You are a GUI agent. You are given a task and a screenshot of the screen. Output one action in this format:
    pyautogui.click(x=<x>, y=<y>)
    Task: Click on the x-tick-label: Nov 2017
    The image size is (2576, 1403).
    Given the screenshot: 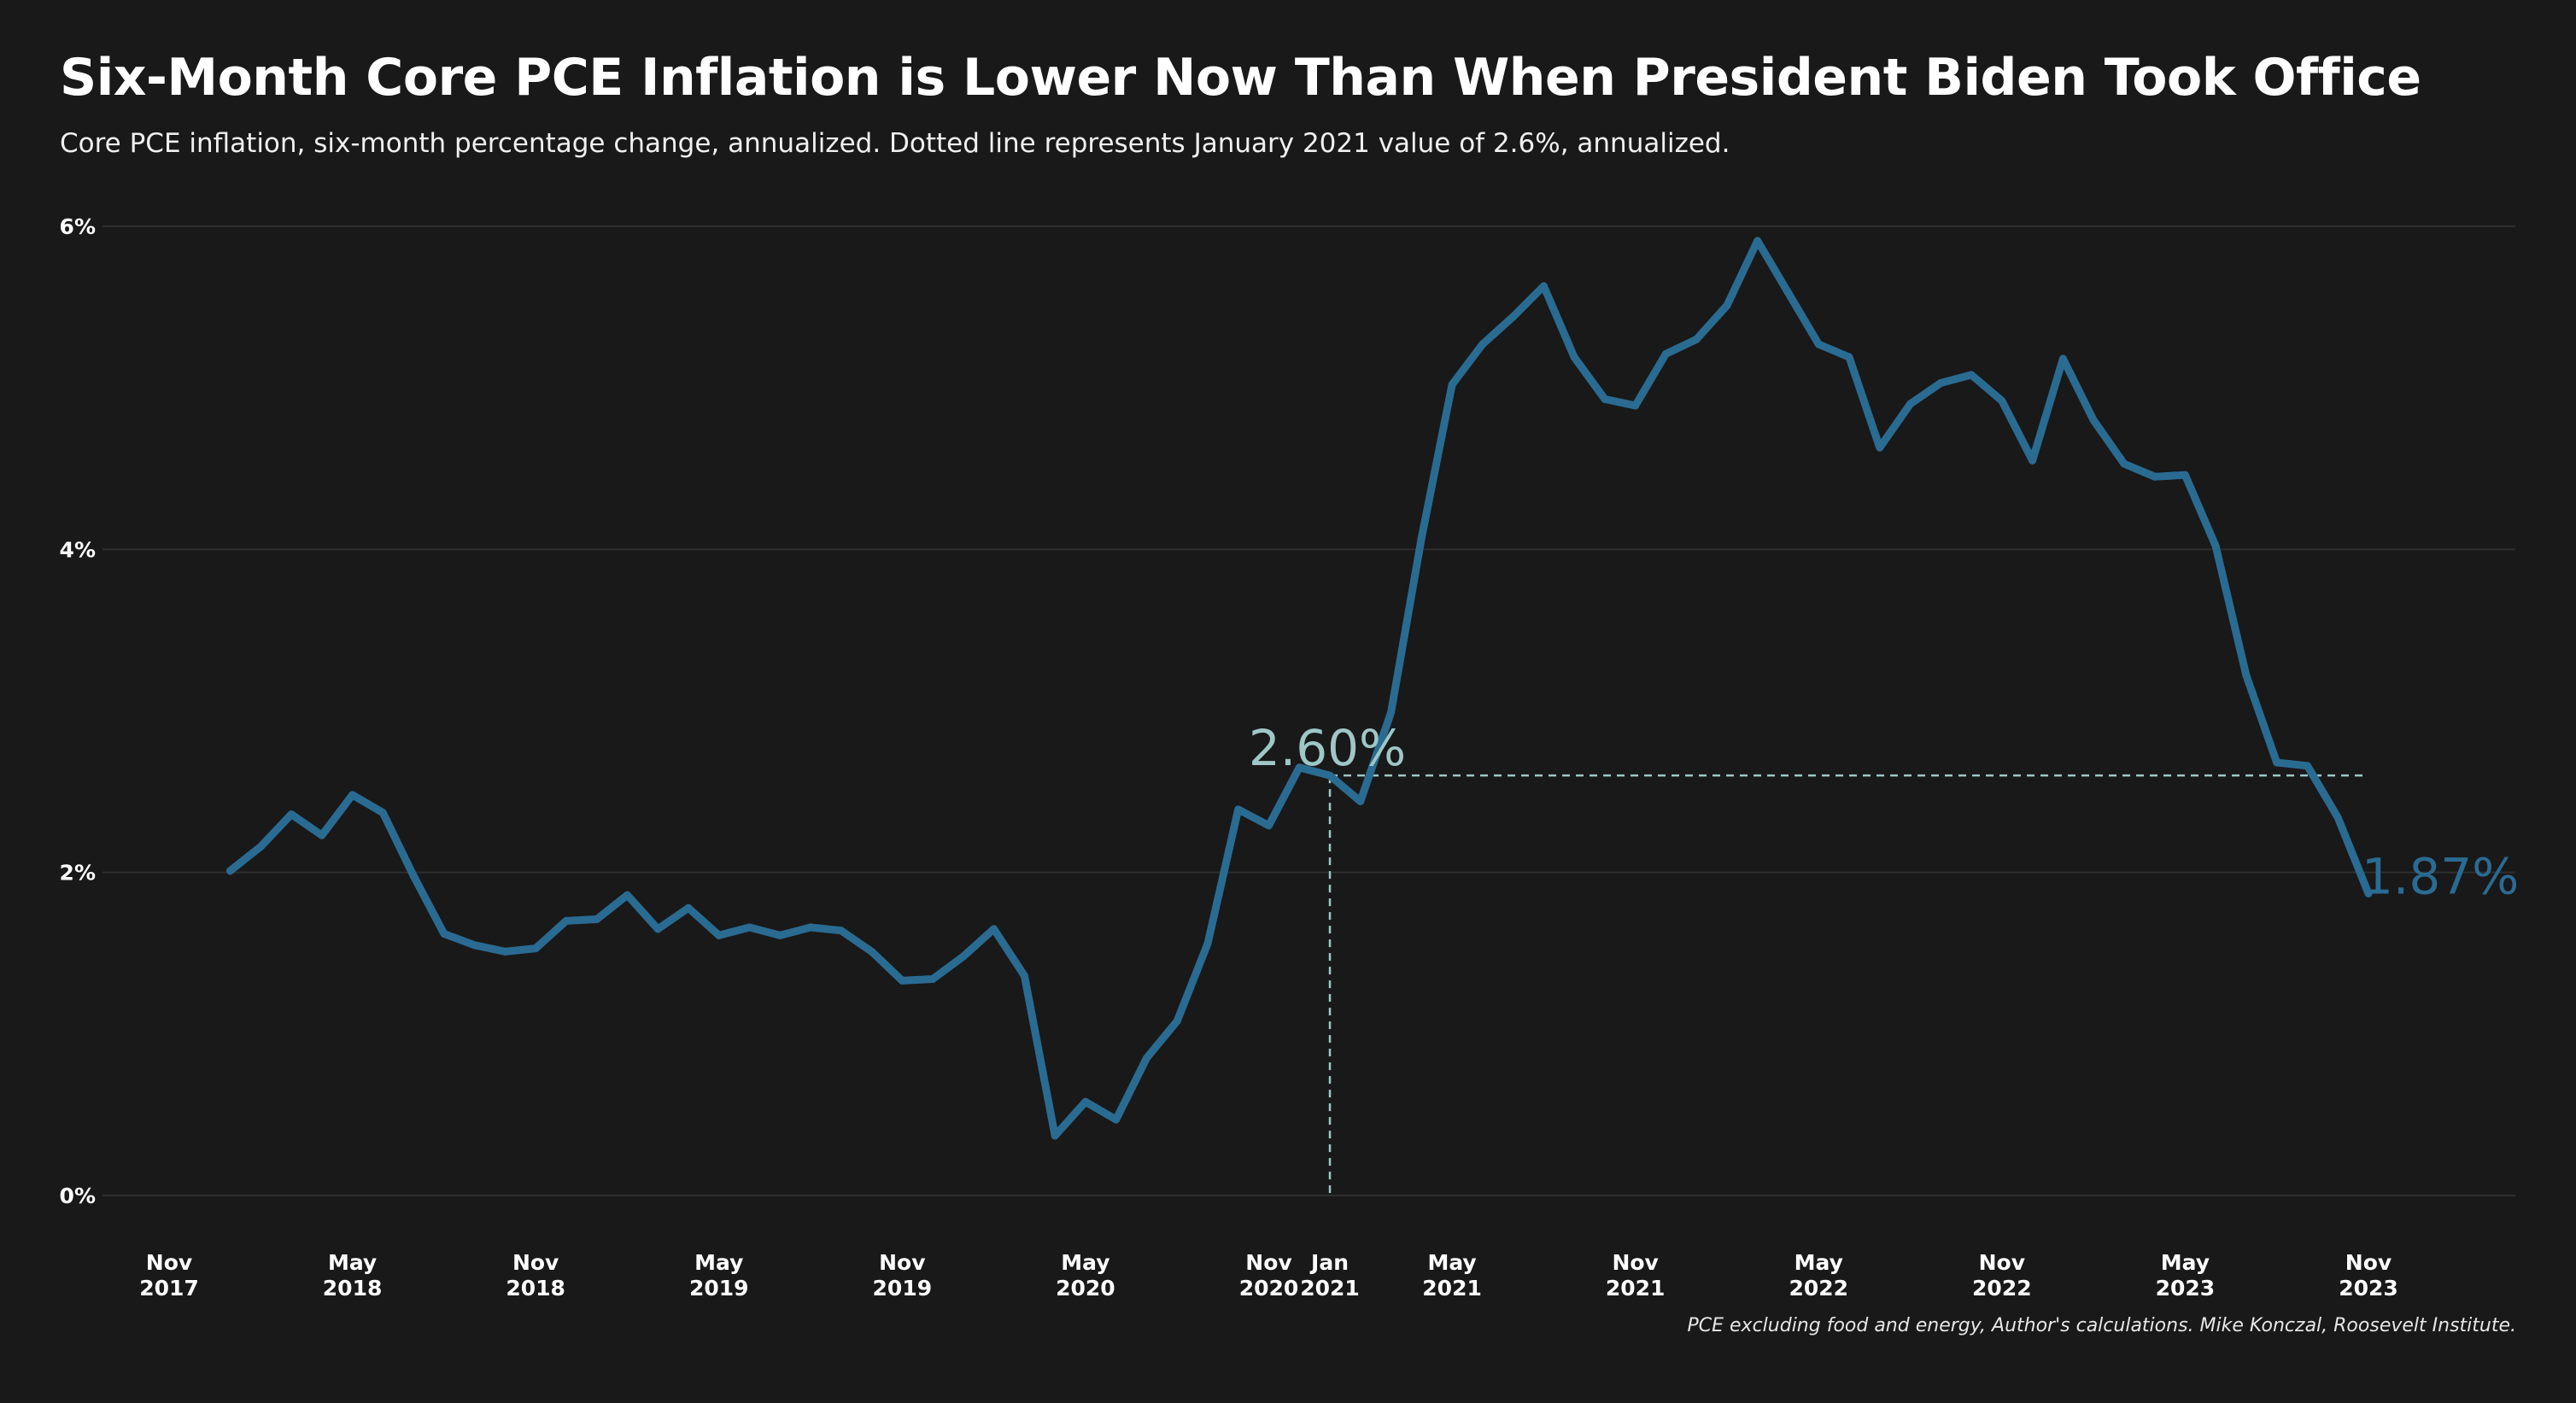 What is the action you would take?
    pyautogui.click(x=169, y=1275)
    